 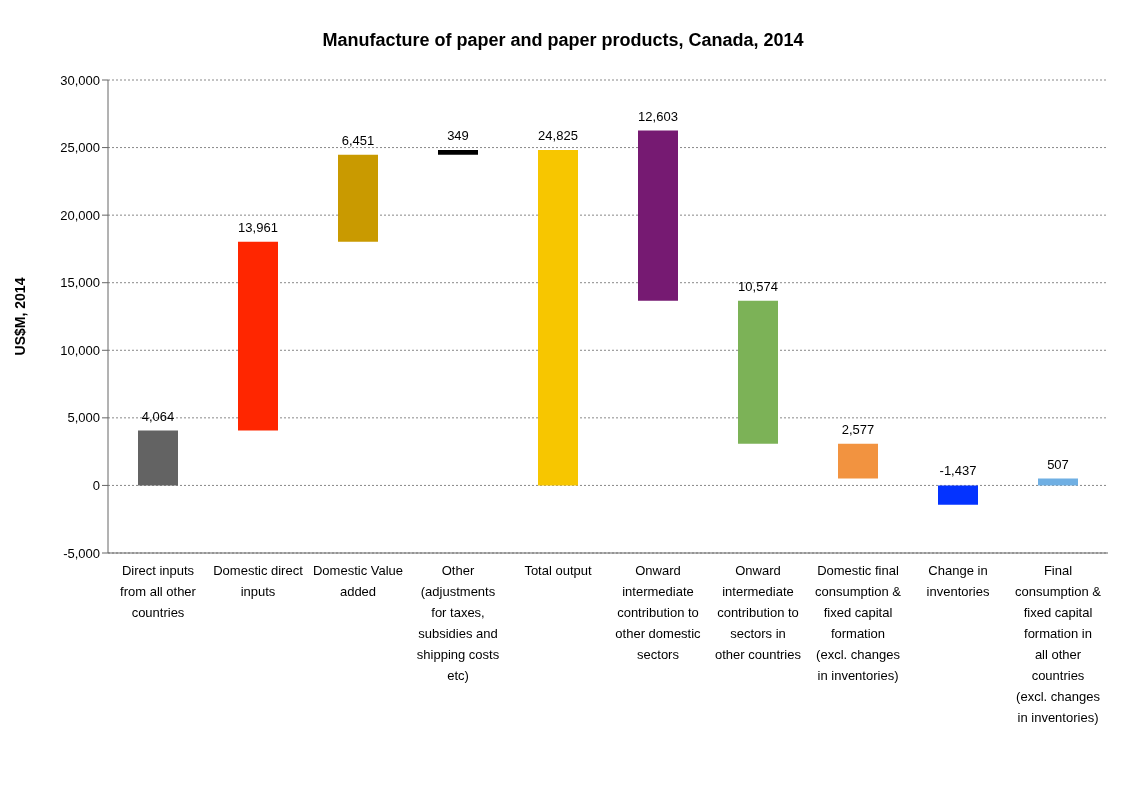 What do you see at coordinates (758, 612) in the screenshot?
I see `x-tick-label: Onward intermediate contribution to sectors in other countries` at bounding box center [758, 612].